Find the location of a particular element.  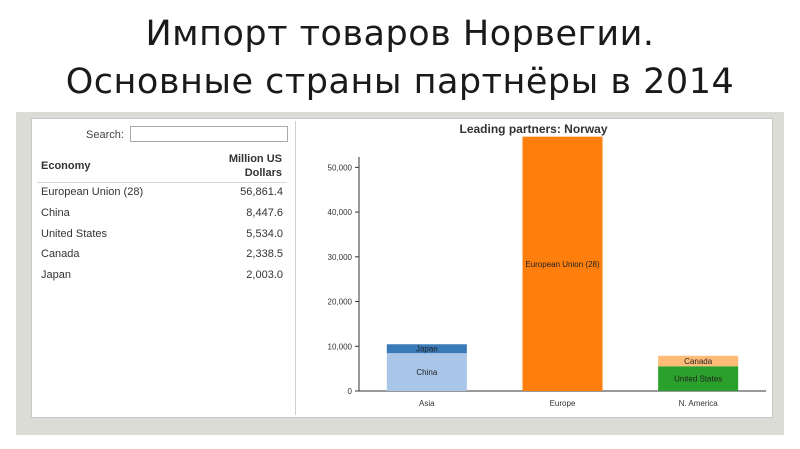

row-economy: United States is located at coordinates (74, 234).